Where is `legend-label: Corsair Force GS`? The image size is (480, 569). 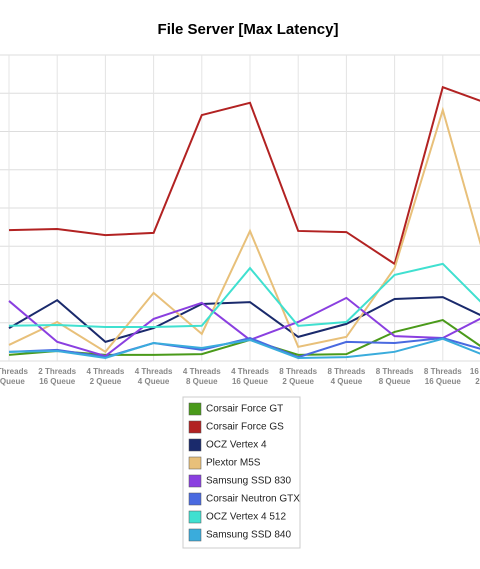
legend-label: Corsair Force GS is located at coordinates (245, 427).